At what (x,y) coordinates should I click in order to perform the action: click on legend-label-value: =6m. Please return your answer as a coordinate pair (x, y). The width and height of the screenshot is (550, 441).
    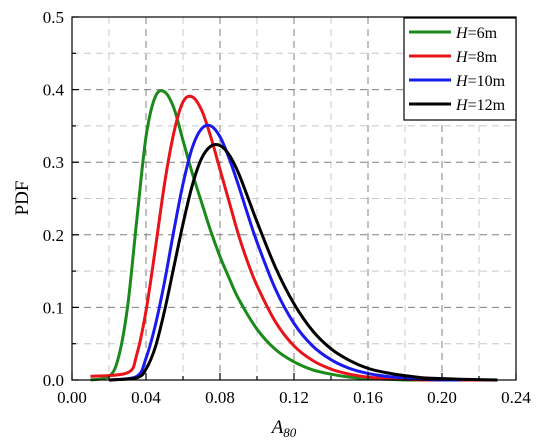
    Looking at the image, I should click on (483, 33).